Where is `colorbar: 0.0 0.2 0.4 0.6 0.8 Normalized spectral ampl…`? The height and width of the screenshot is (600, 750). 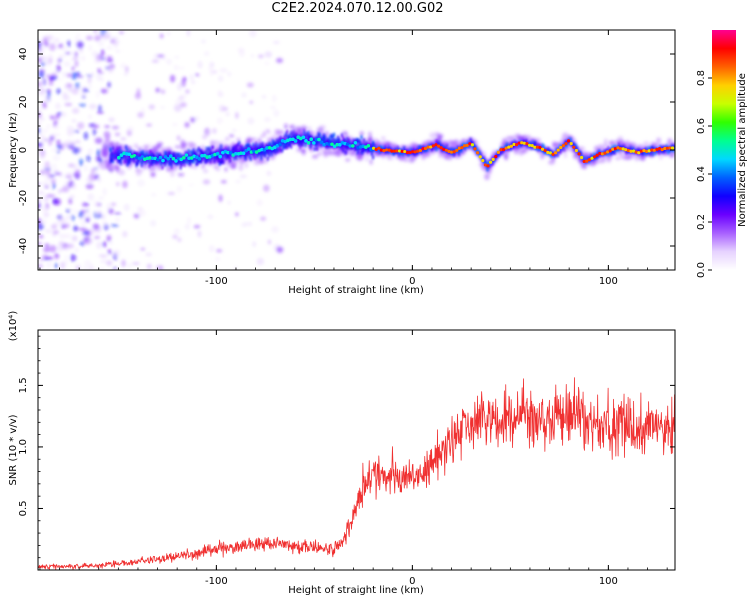 colorbar: 0.0 0.2 0.4 0.6 0.8 Normalized spectral ampl… is located at coordinates (722, 154).